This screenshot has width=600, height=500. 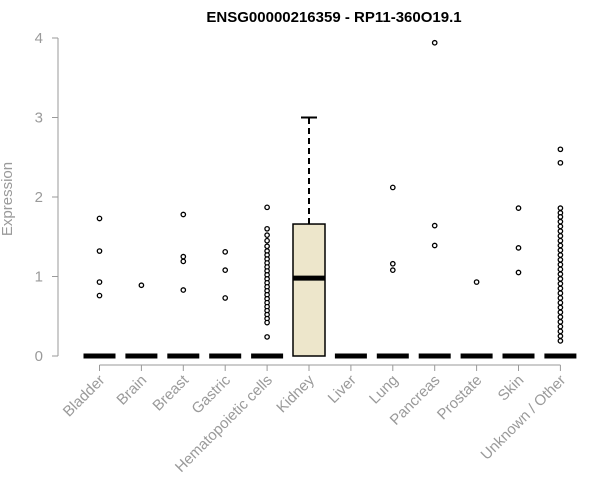 What do you see at coordinates (39, 118) in the screenshot?
I see `y-tick-label: 3` at bounding box center [39, 118].